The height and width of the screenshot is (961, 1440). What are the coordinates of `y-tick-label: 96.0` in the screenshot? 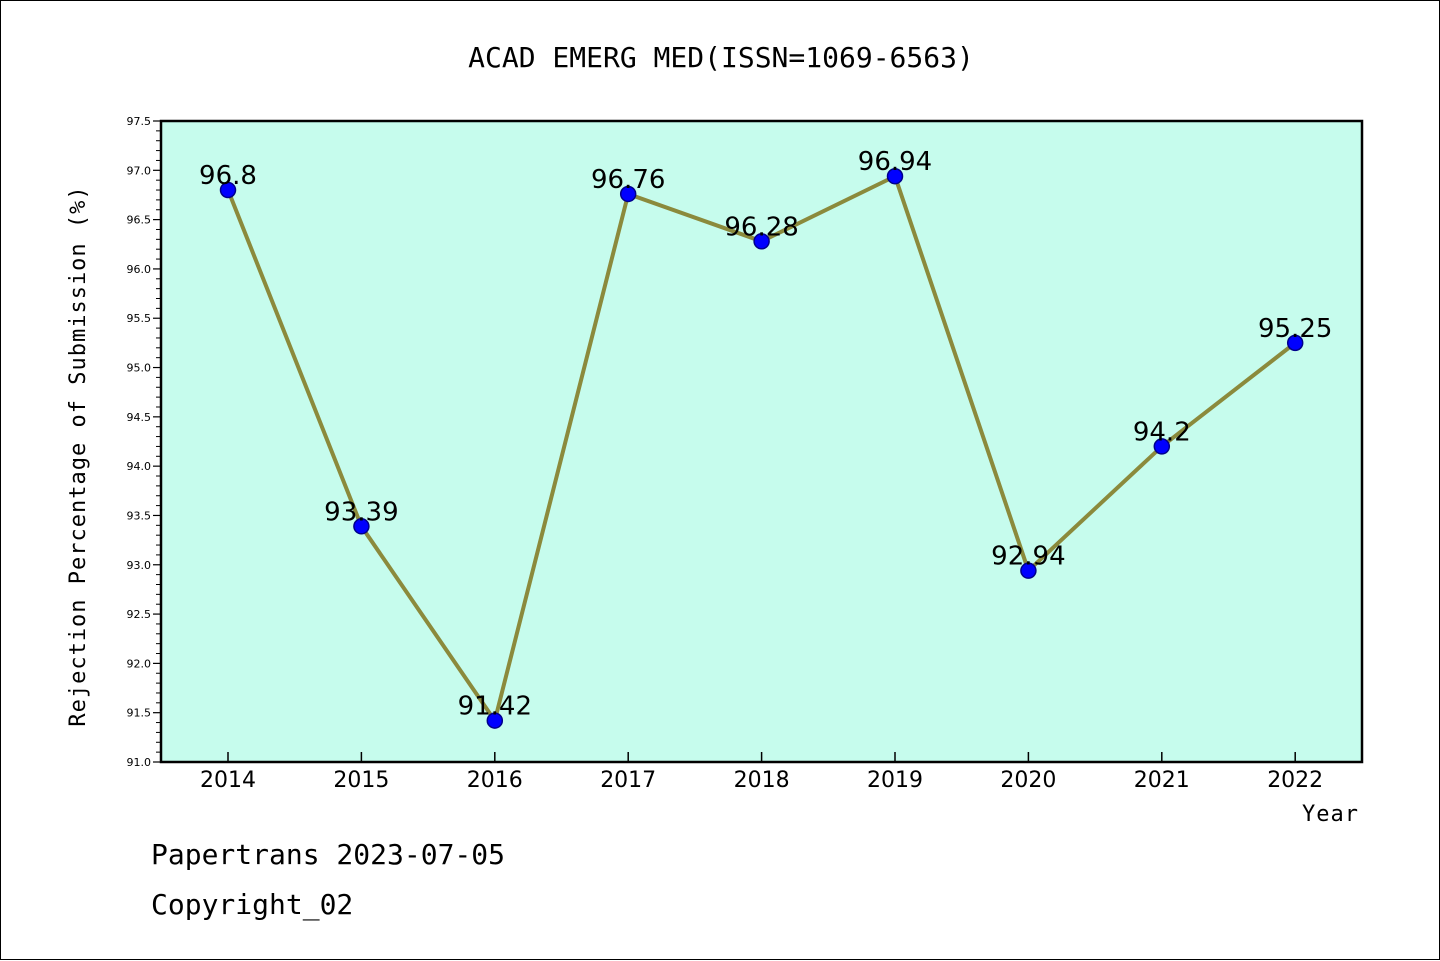 It's located at (139, 269).